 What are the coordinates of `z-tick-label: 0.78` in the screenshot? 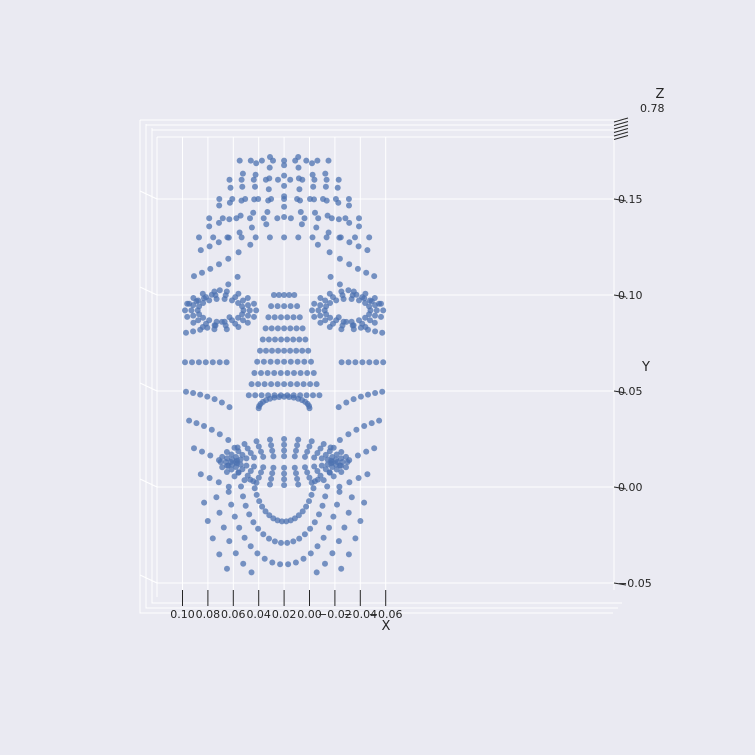 It's located at (652, 108).